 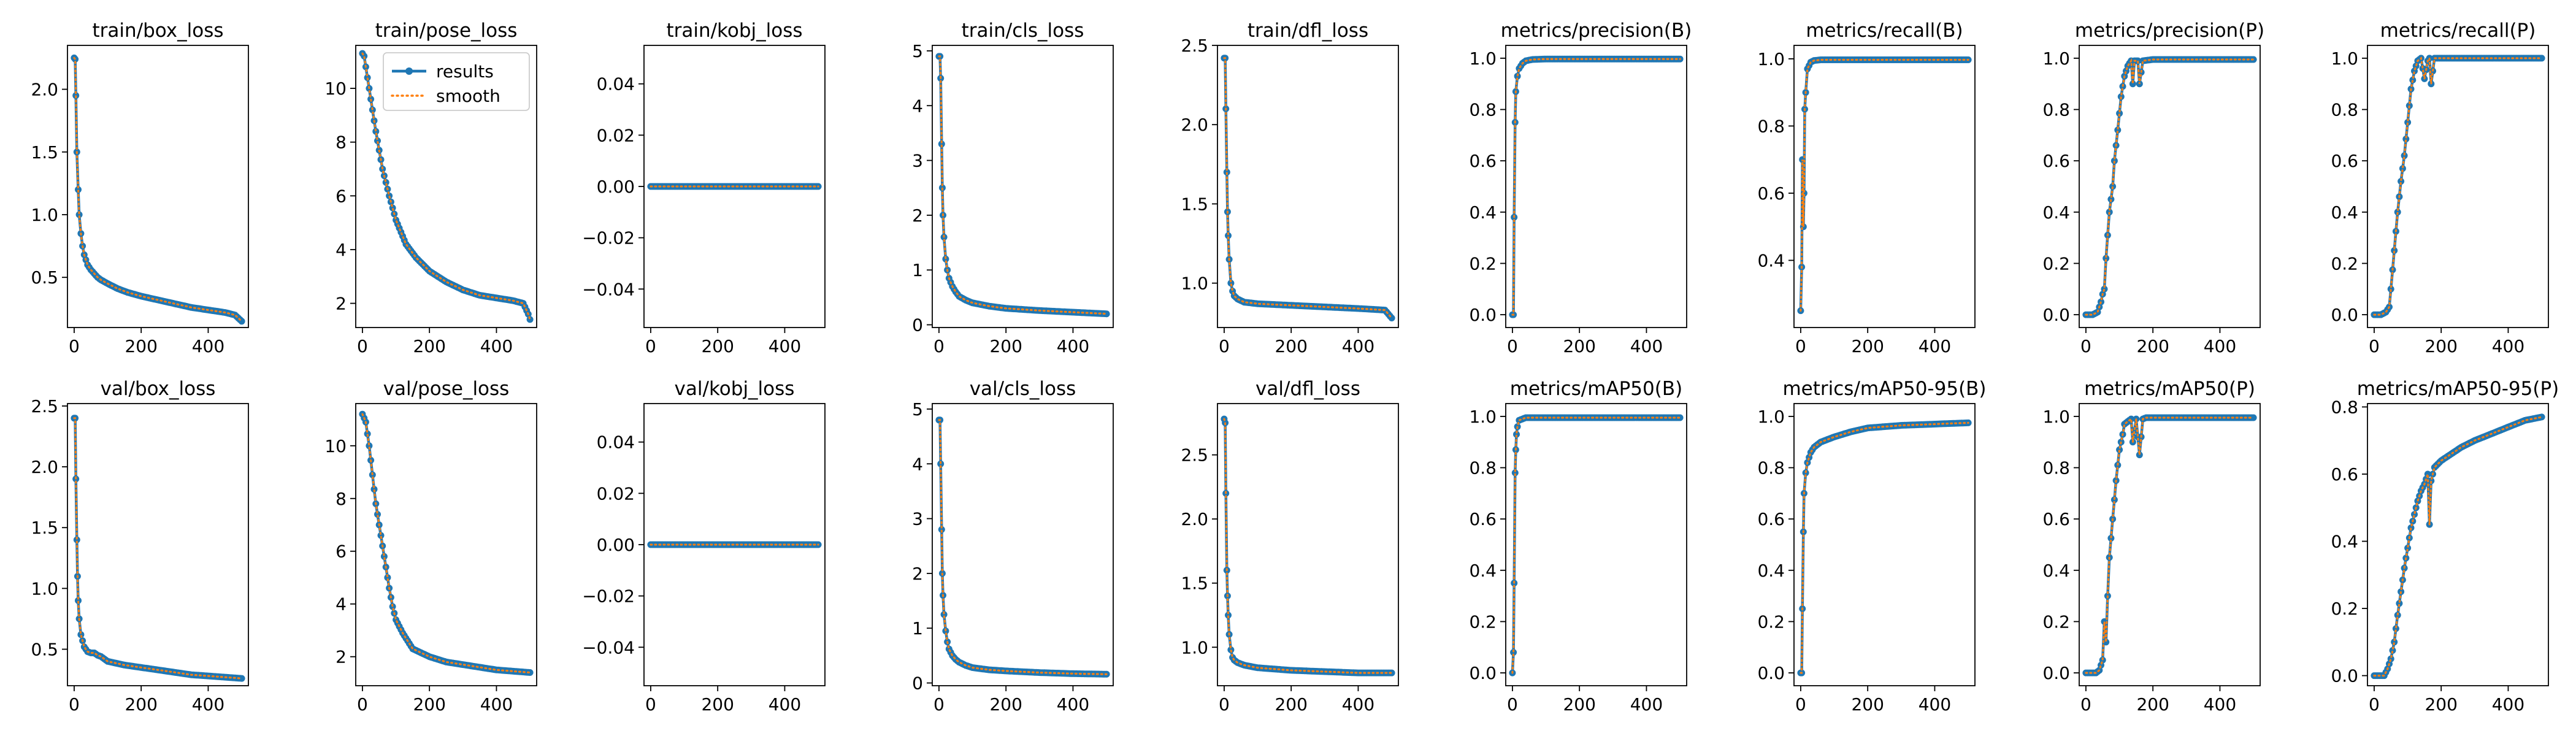 I want to click on subplot-title: val/cls_loss, so click(x=1023, y=389).